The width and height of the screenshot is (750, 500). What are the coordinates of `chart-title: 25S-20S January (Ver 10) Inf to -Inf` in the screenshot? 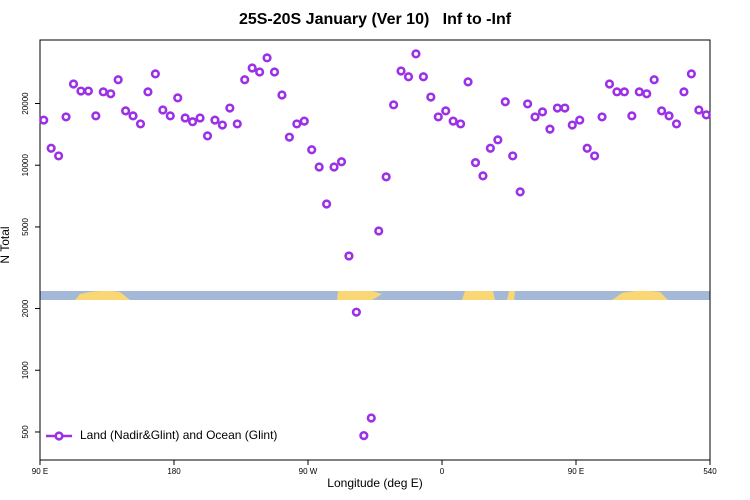 It's located at (375, 19).